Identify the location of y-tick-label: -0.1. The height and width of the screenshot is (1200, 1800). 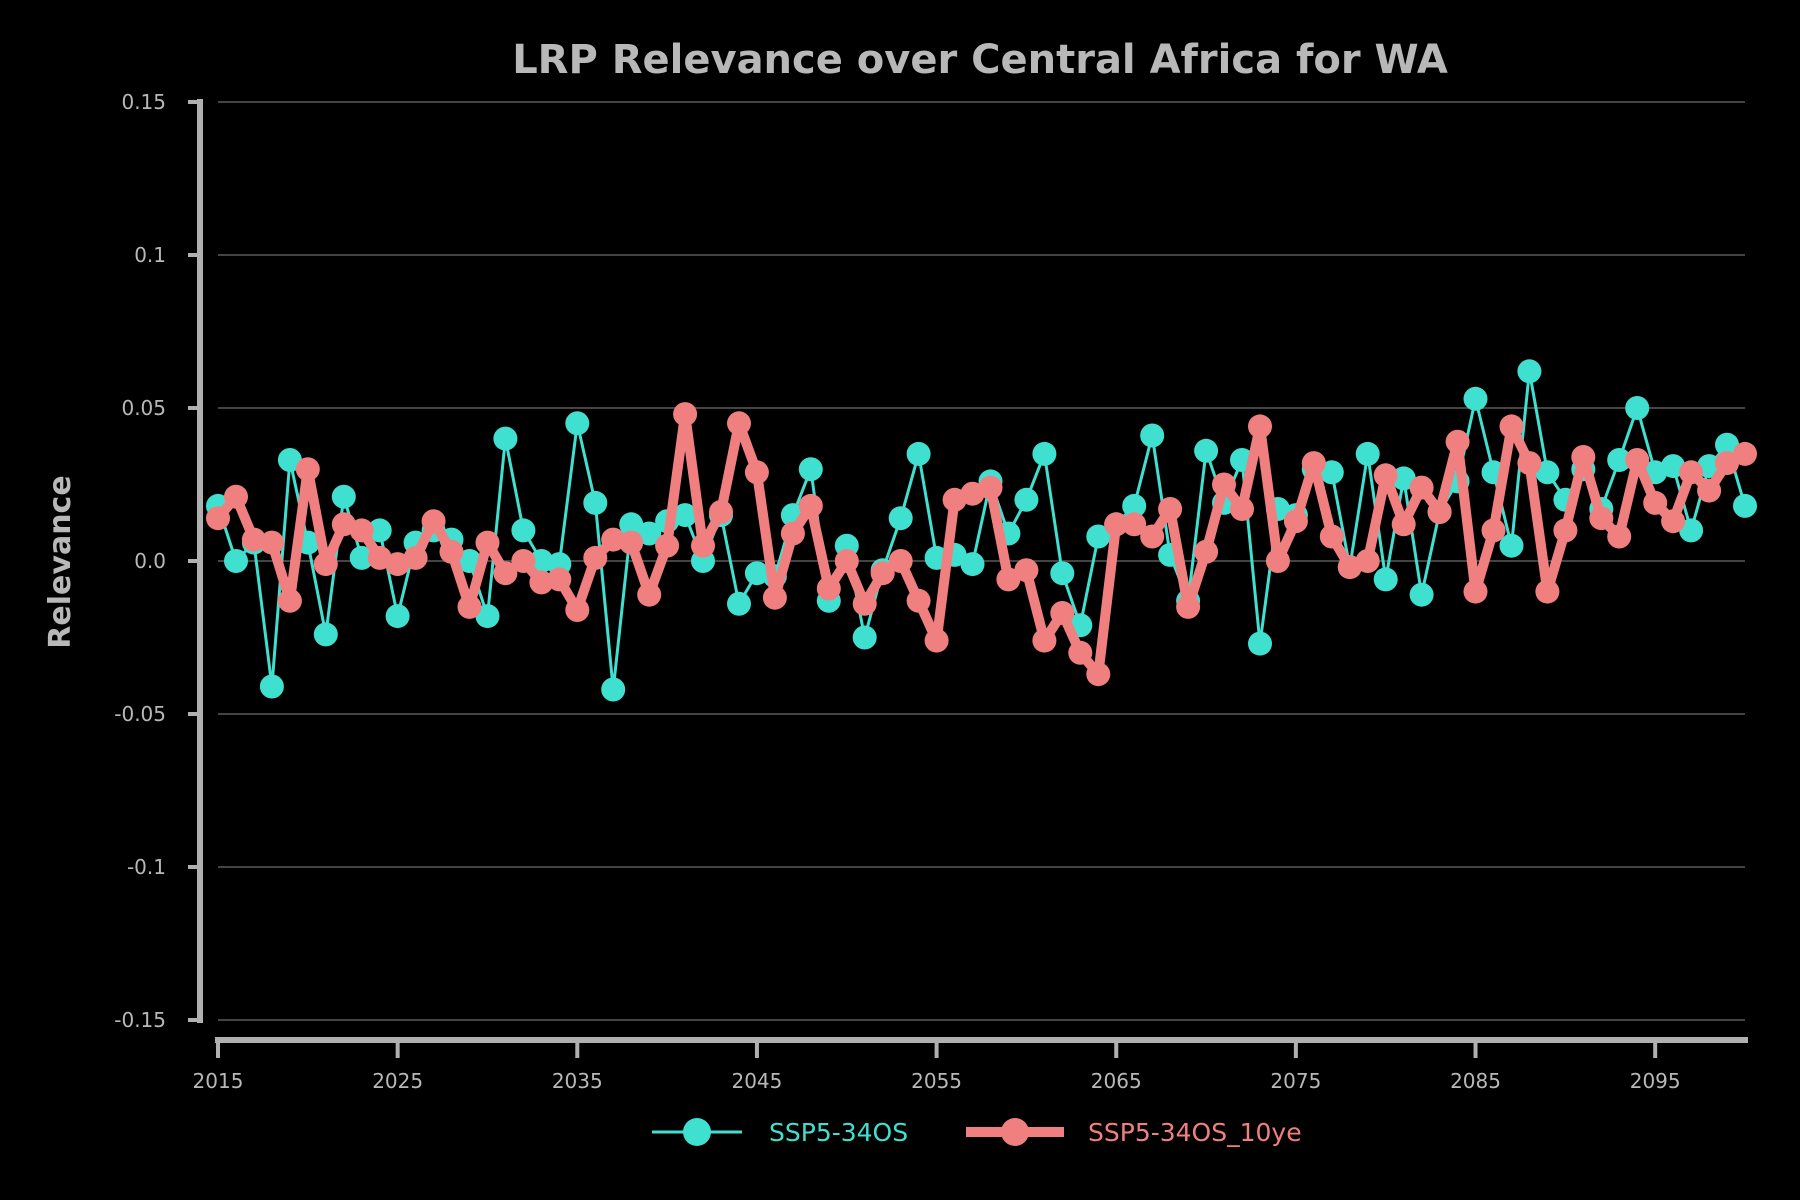
(146, 867).